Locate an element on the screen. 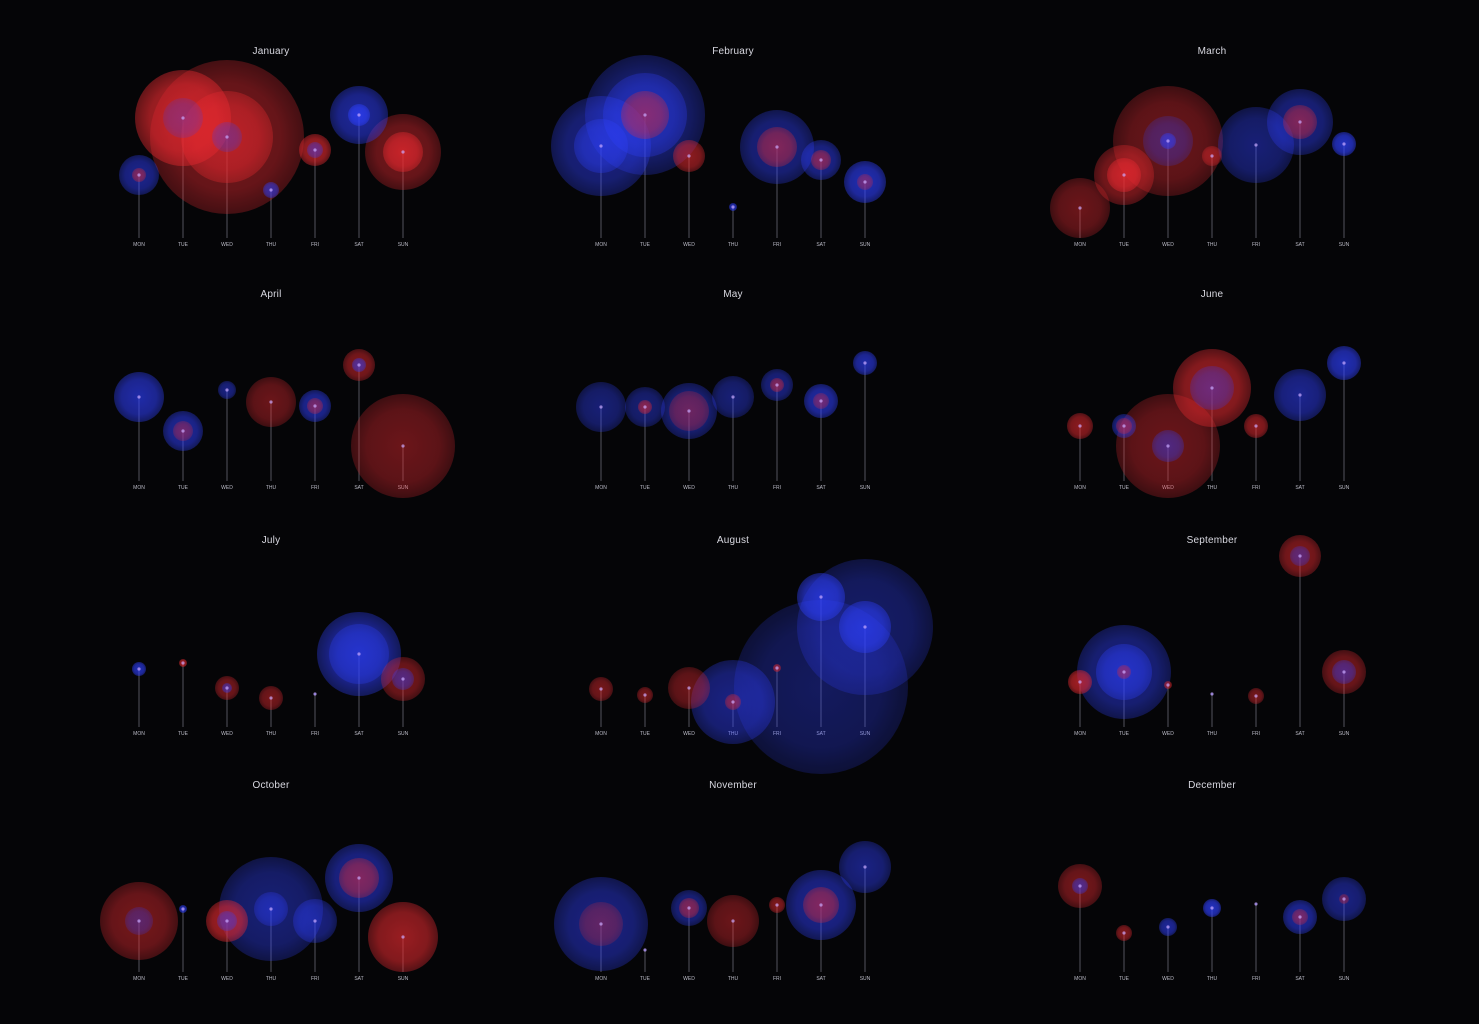 Image resolution: width=1479 pixels, height=1024 pixels. month-title: May is located at coordinates (733, 294).